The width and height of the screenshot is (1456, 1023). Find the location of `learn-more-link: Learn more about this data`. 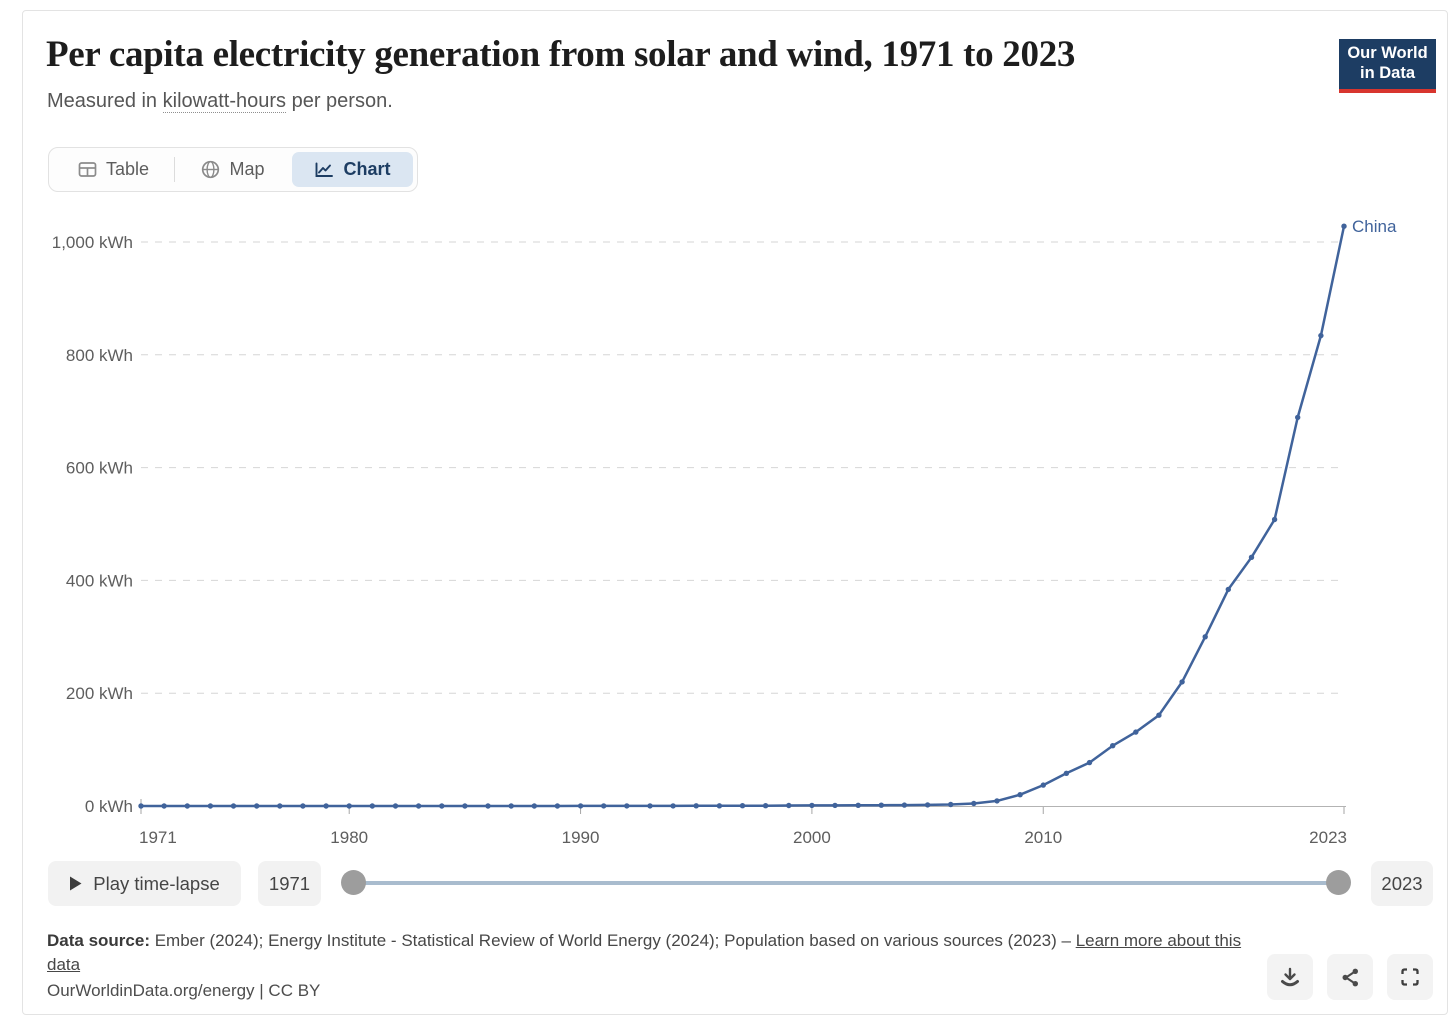

learn-more-link: Learn more about this data is located at coordinates (644, 952).